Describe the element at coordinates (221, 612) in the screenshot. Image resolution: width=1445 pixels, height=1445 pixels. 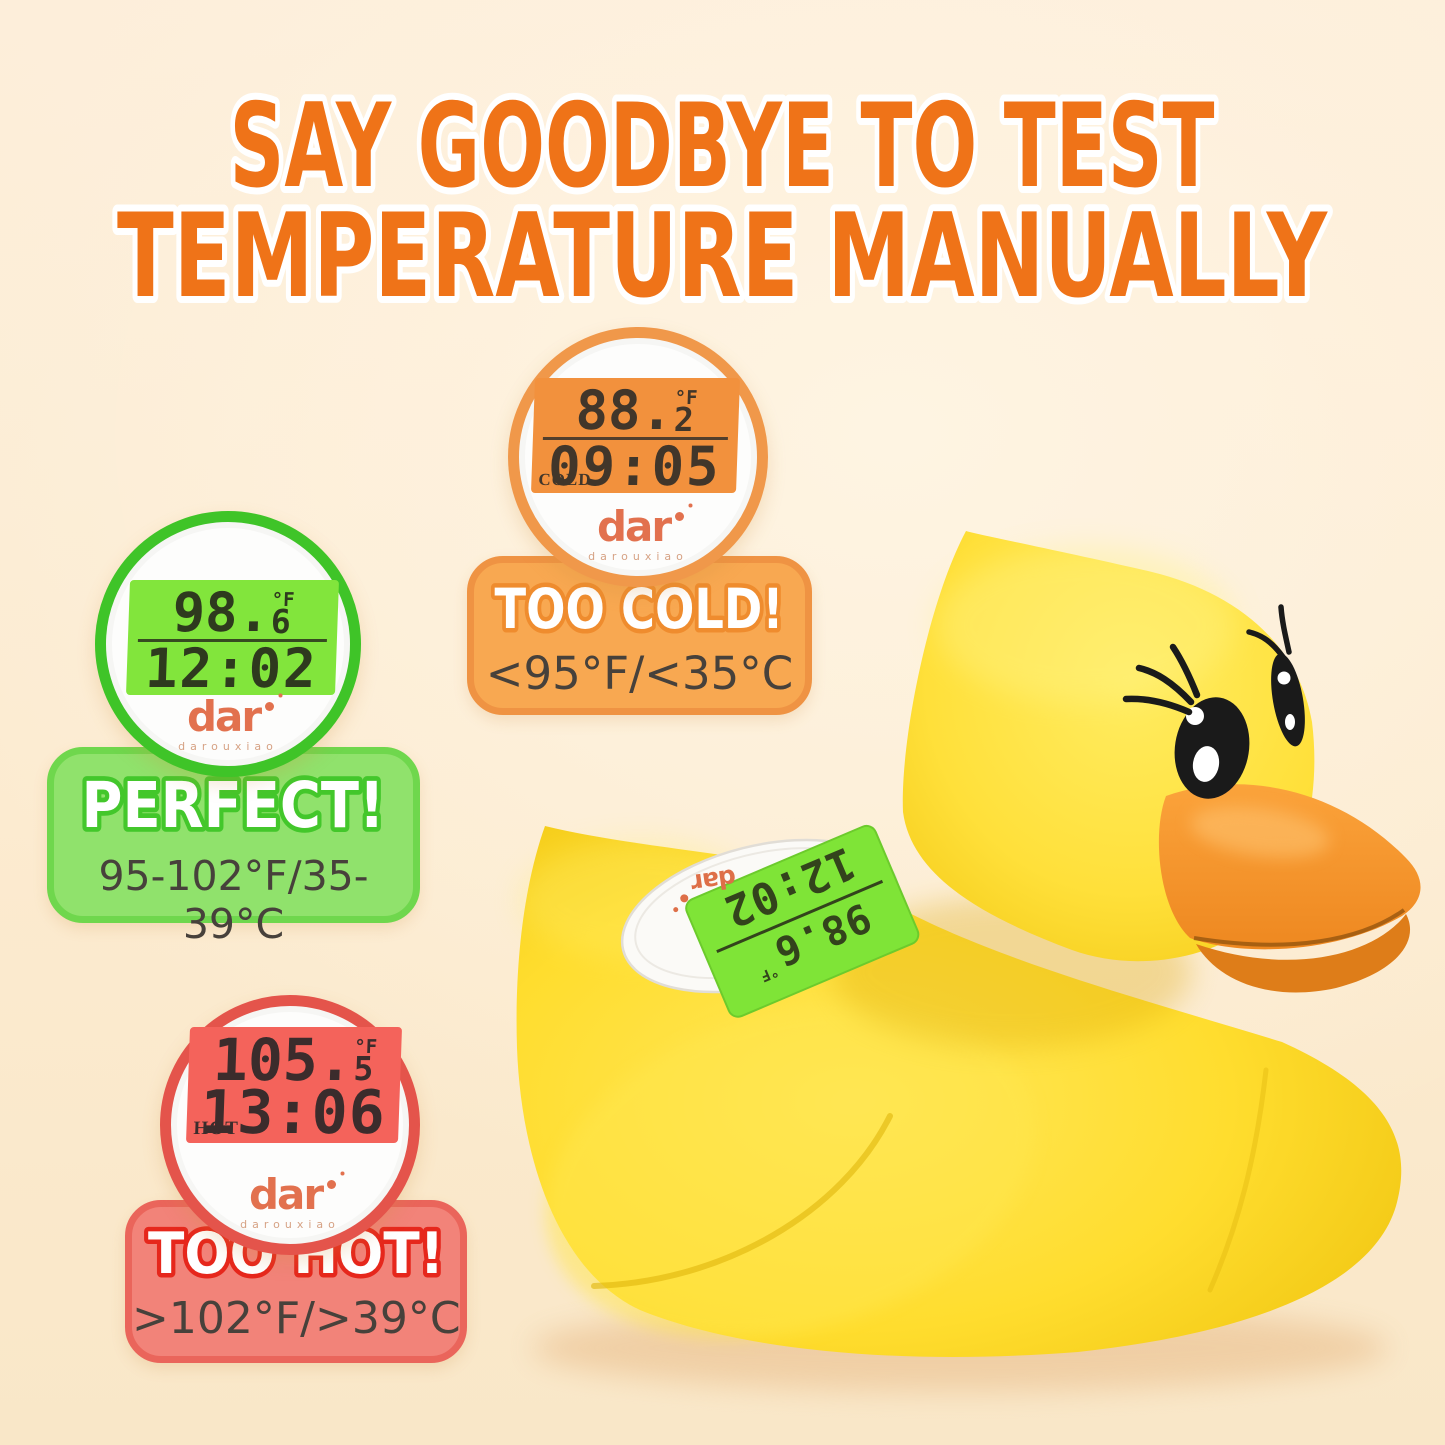
I see `lcd-temperature: 98.` at that location.